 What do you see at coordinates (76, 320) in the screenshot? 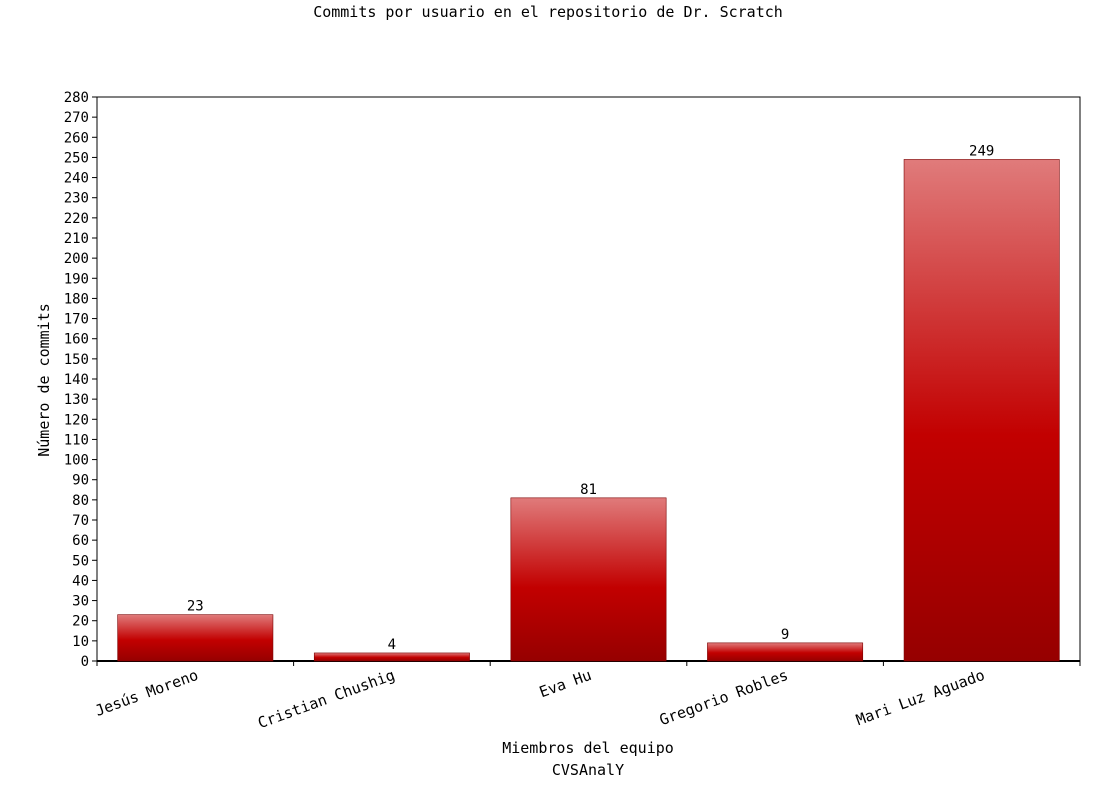
I see `y-tick-label: 170` at bounding box center [76, 320].